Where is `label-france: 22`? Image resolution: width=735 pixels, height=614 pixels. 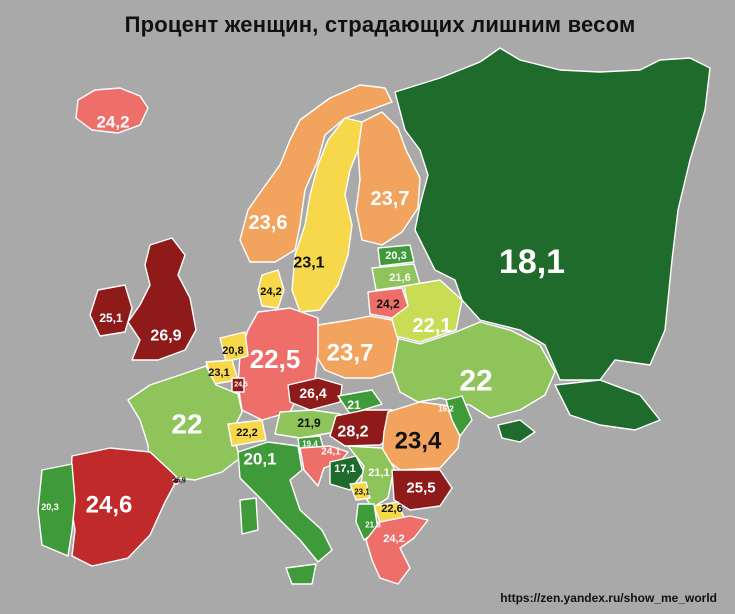
label-france: 22 is located at coordinates (186, 424).